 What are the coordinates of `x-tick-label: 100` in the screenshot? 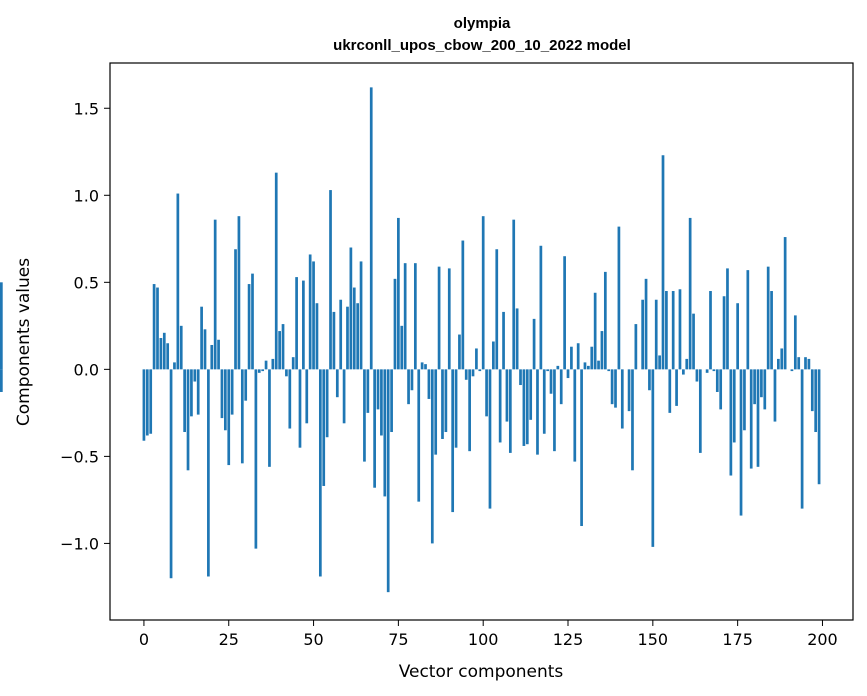 It's located at (483, 639).